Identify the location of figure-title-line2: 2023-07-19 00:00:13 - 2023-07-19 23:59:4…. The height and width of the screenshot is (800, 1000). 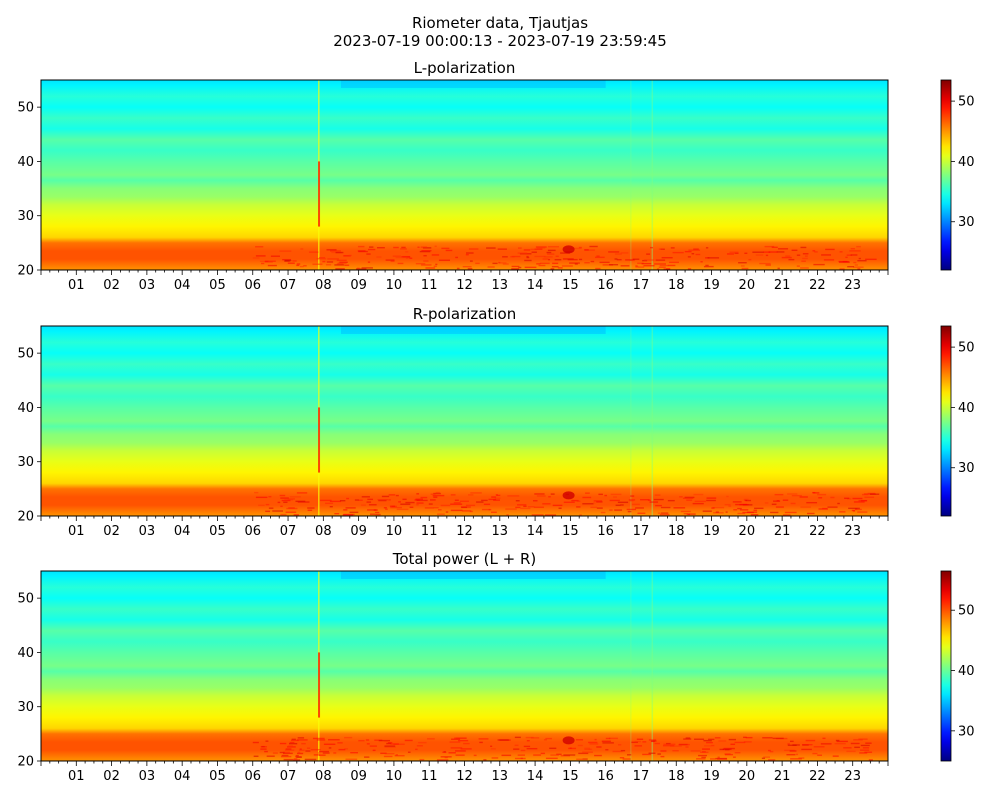
(500, 41).